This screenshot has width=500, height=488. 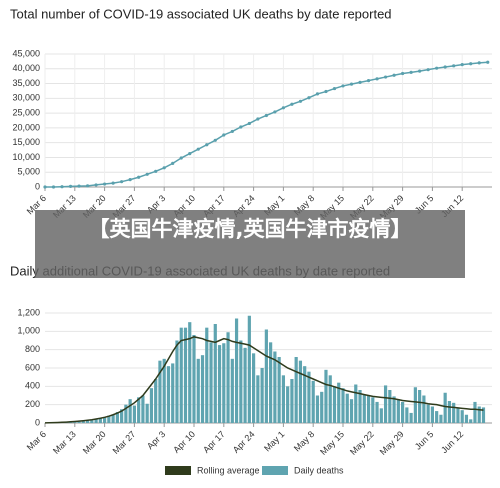 What do you see at coordinates (36, 440) in the screenshot?
I see `x-tick-label: Mar 6` at bounding box center [36, 440].